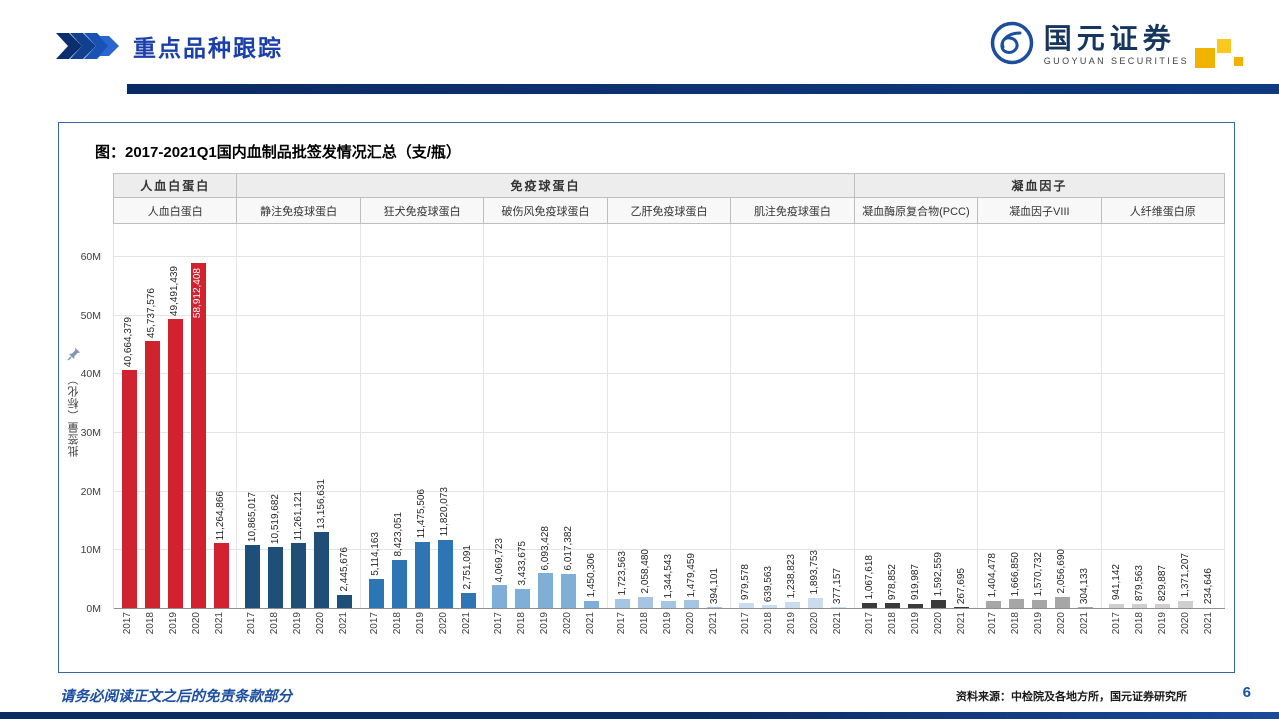  Describe the element at coordinates (1116, 61) in the screenshot. I see `logo-subtitle: GUOYUAN SECURITIES` at that location.